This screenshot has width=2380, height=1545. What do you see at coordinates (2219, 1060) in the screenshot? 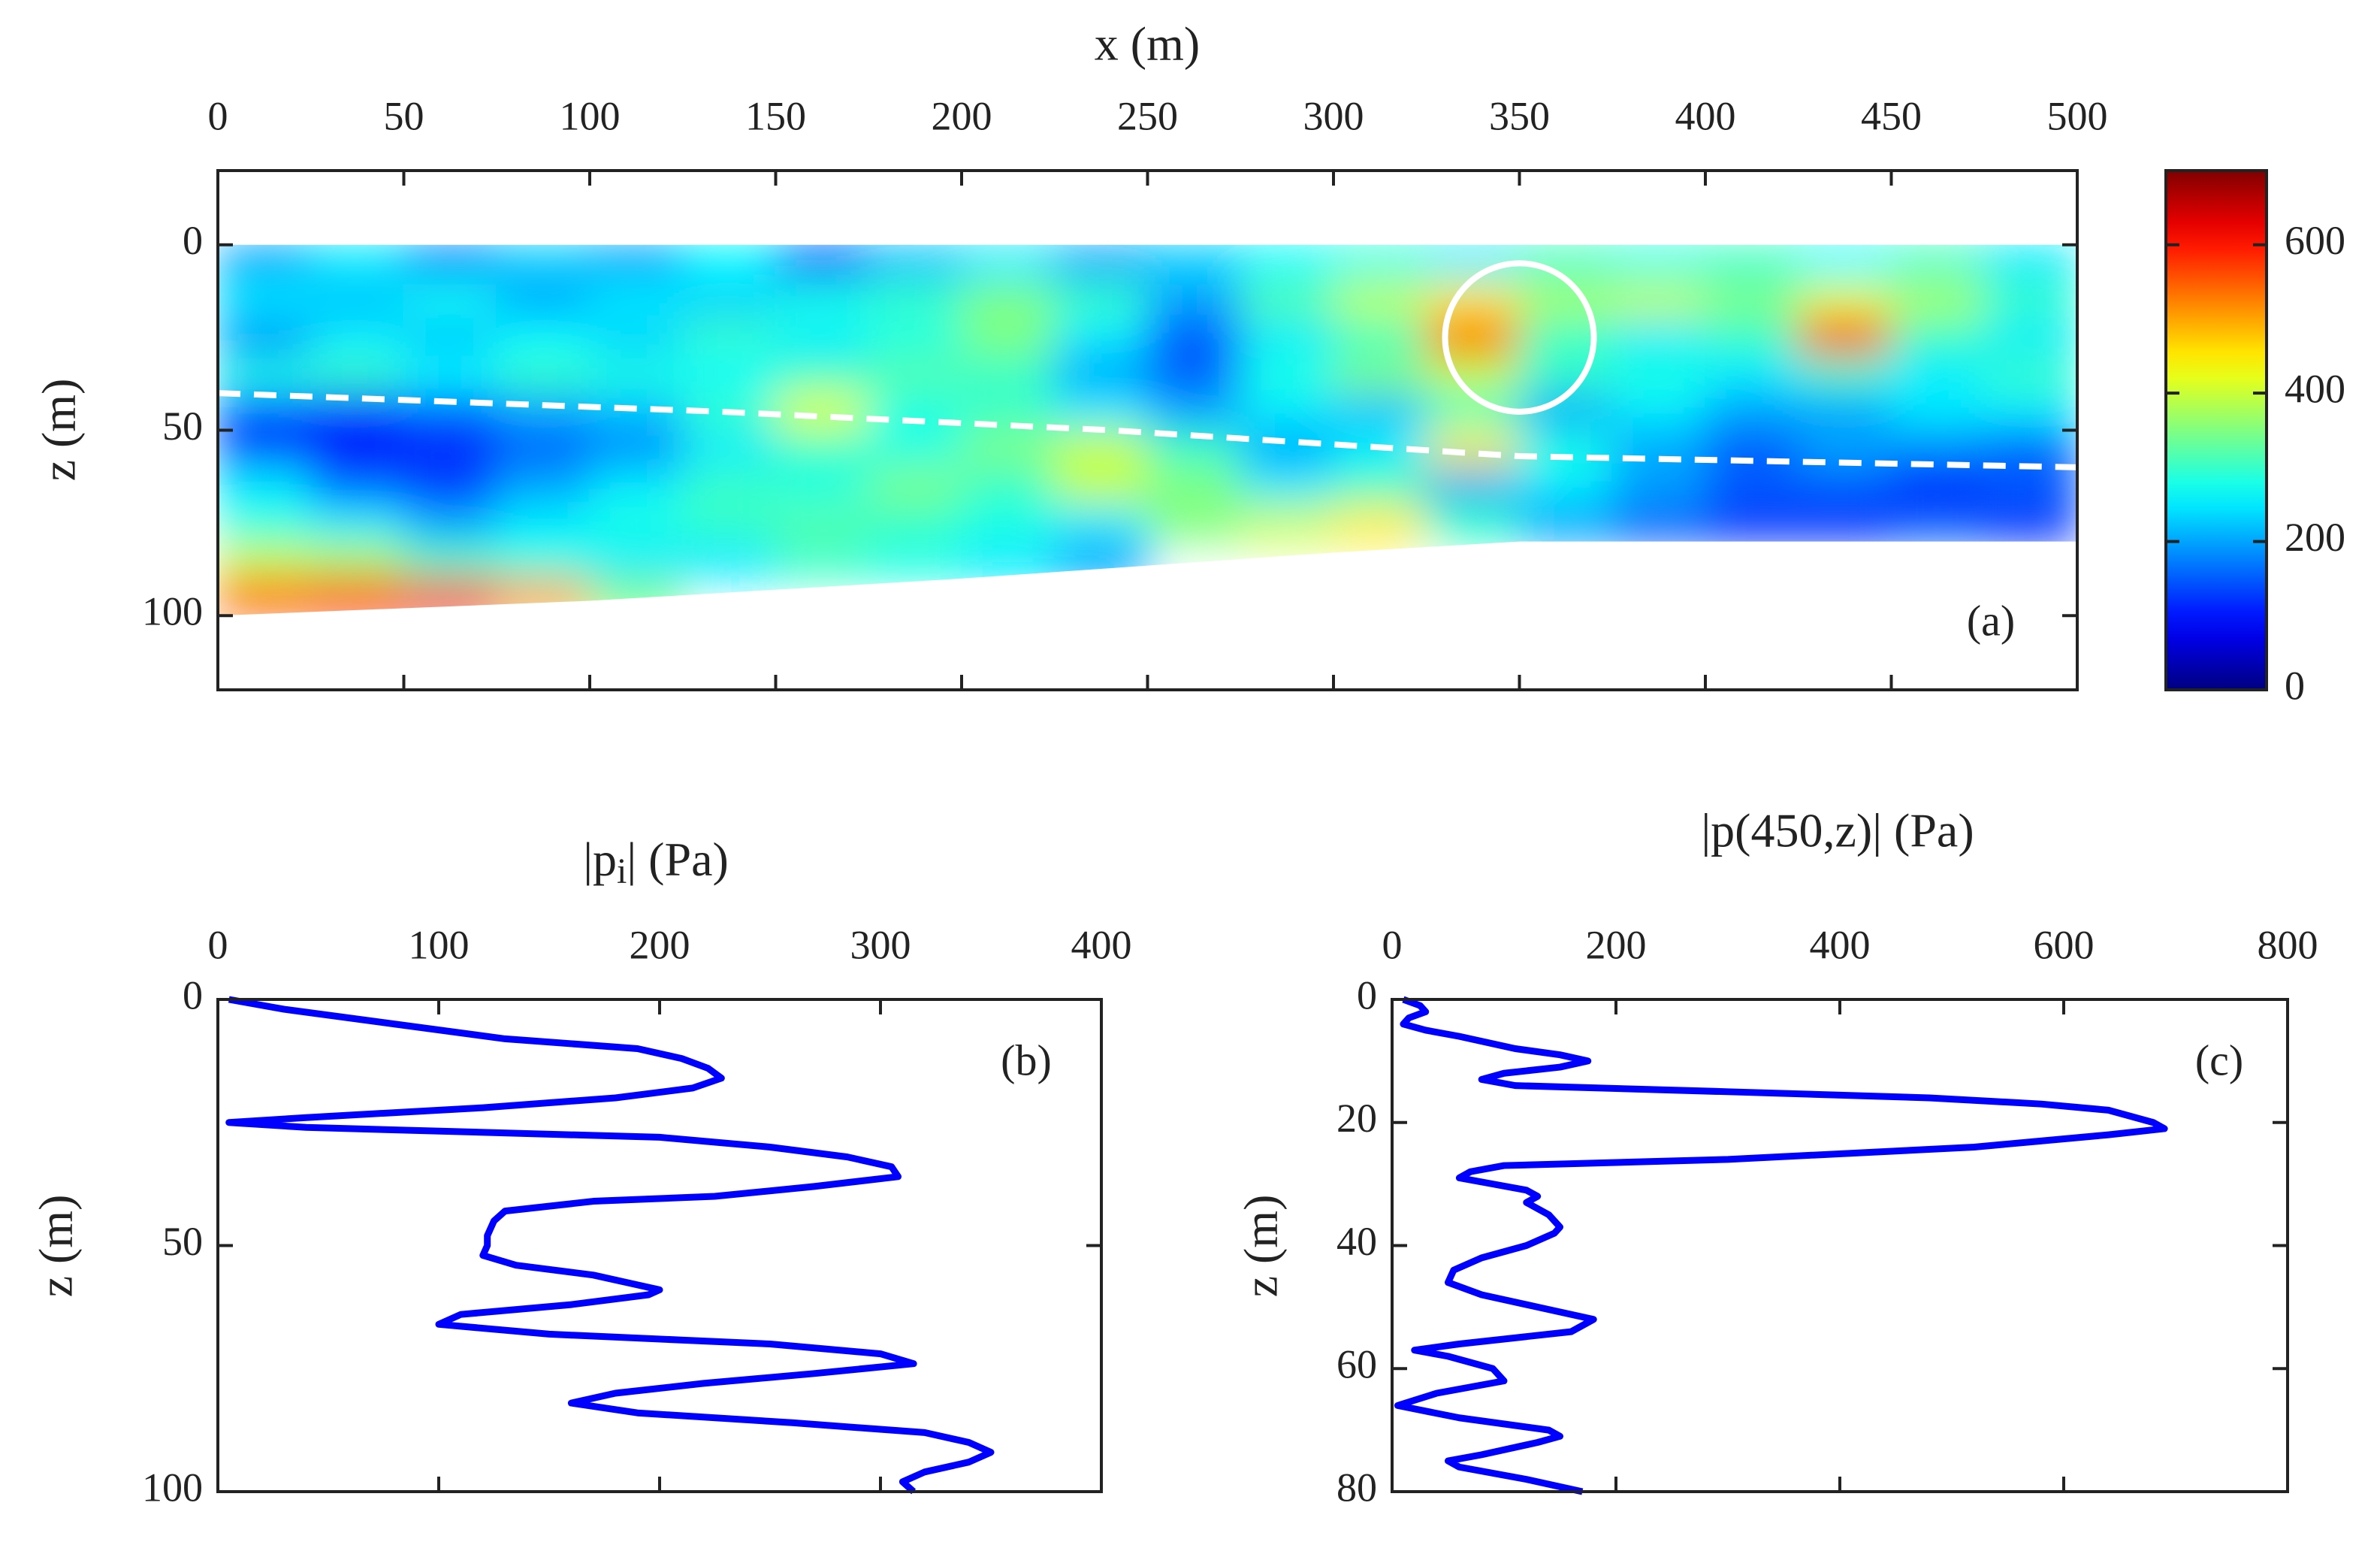
I see `panel-label: (c)` at bounding box center [2219, 1060].